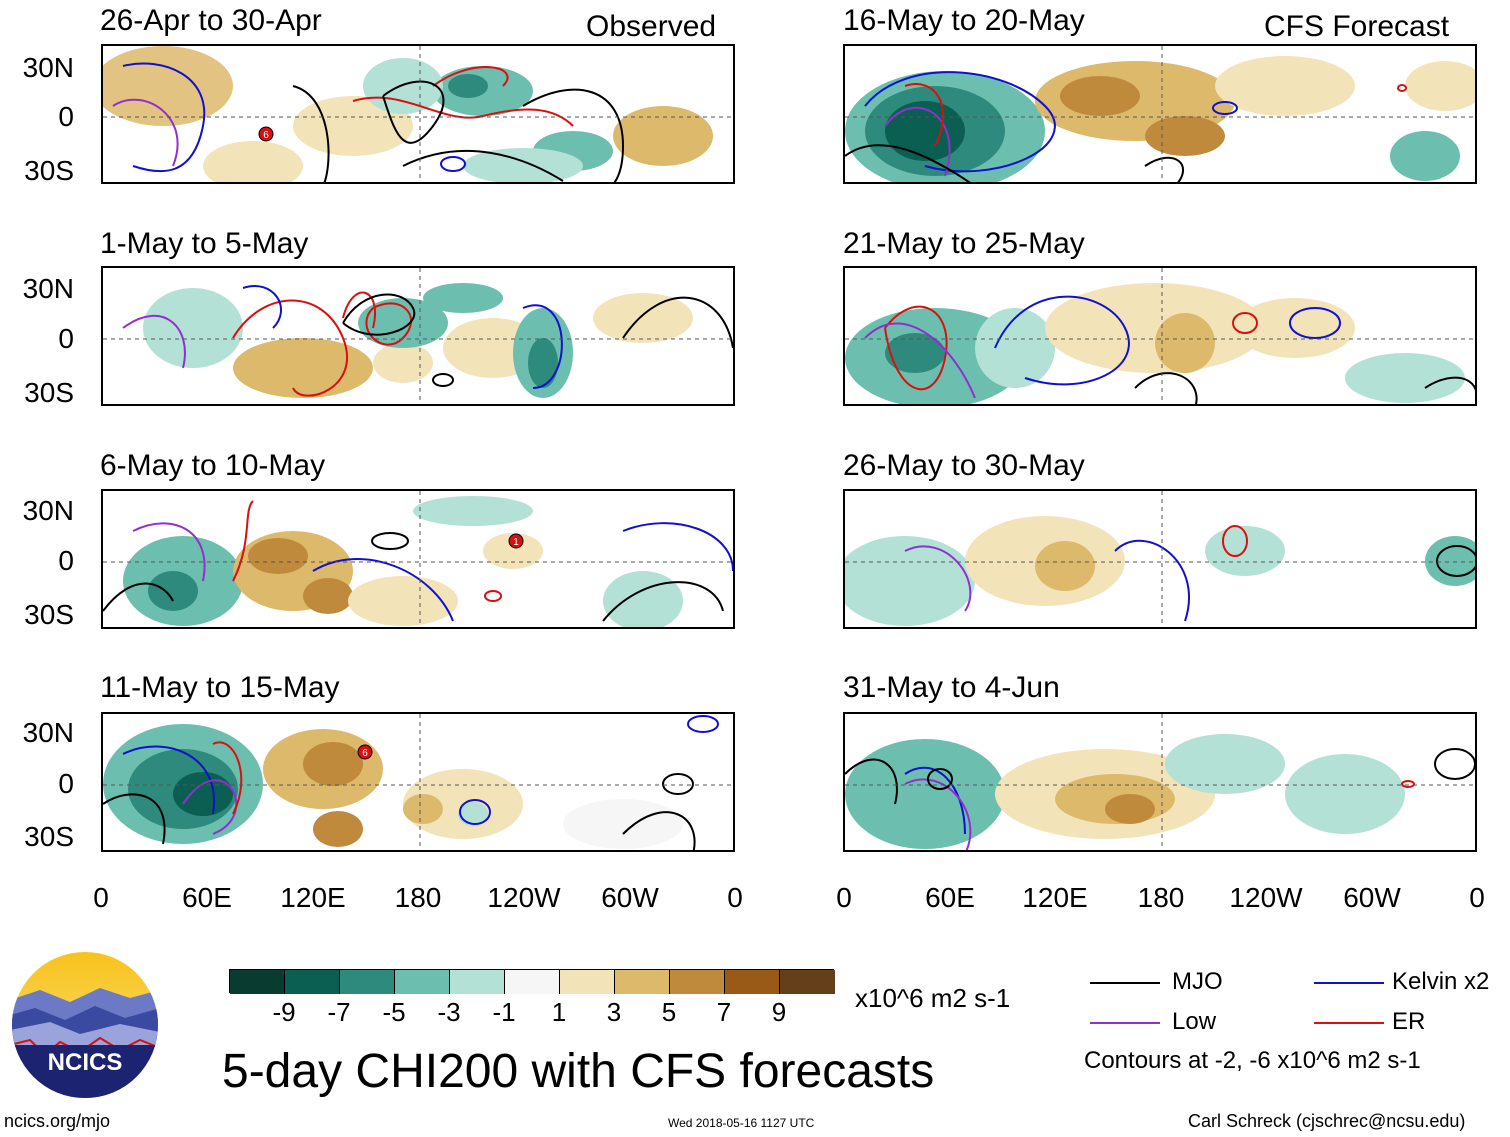 The image size is (1510, 1137). I want to click on footer-url: ncics.org/mjo, so click(57, 1121).